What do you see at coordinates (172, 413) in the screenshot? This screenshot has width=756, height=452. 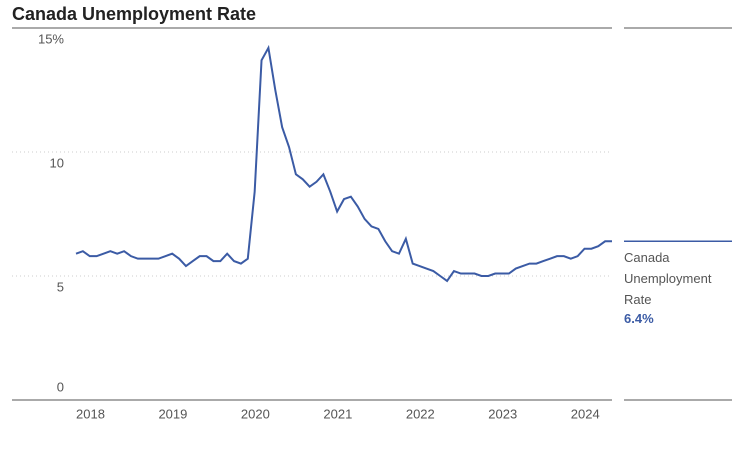 I see `x-tick-label: 2019` at bounding box center [172, 413].